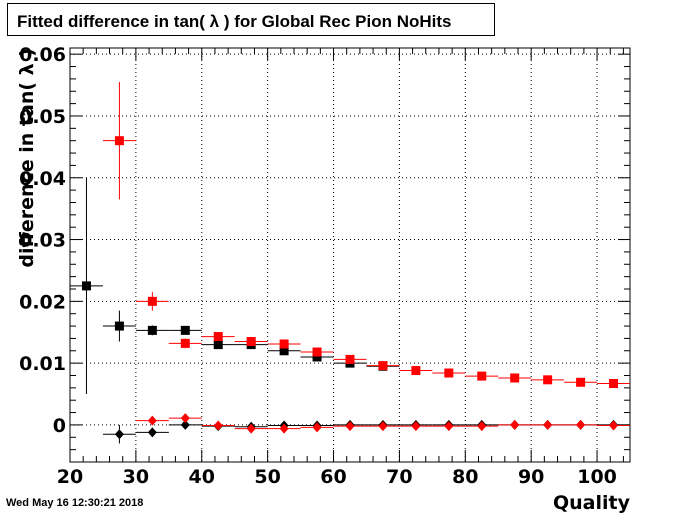 The height and width of the screenshot is (514, 700). What do you see at coordinates (42, 179) in the screenshot?
I see `y-tick-label: 0.04` at bounding box center [42, 179].